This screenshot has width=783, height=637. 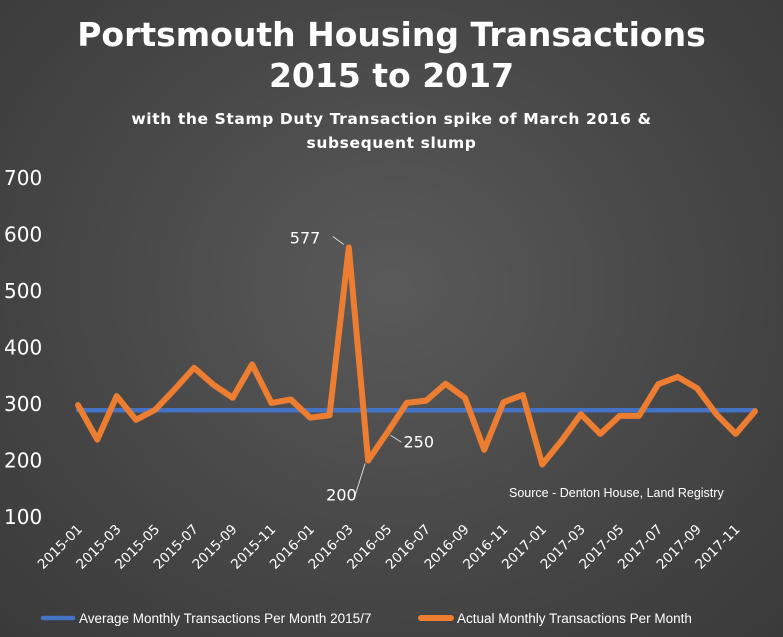 What do you see at coordinates (23, 461) in the screenshot?
I see `y-tick-label: 200` at bounding box center [23, 461].